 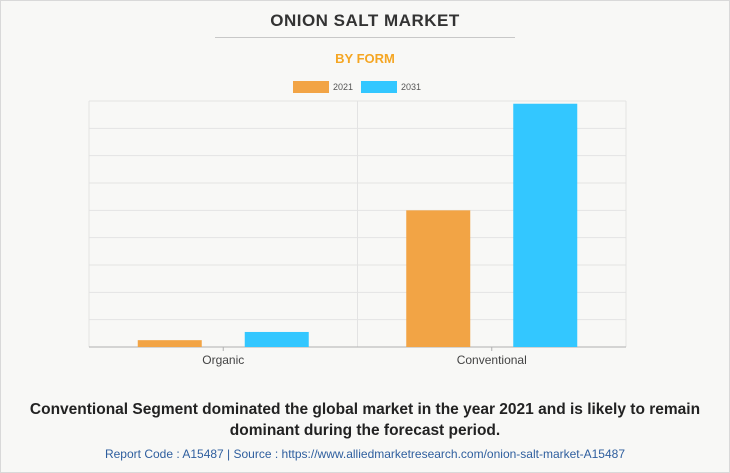 I want to click on legend: 2021 2031, so click(x=361, y=87).